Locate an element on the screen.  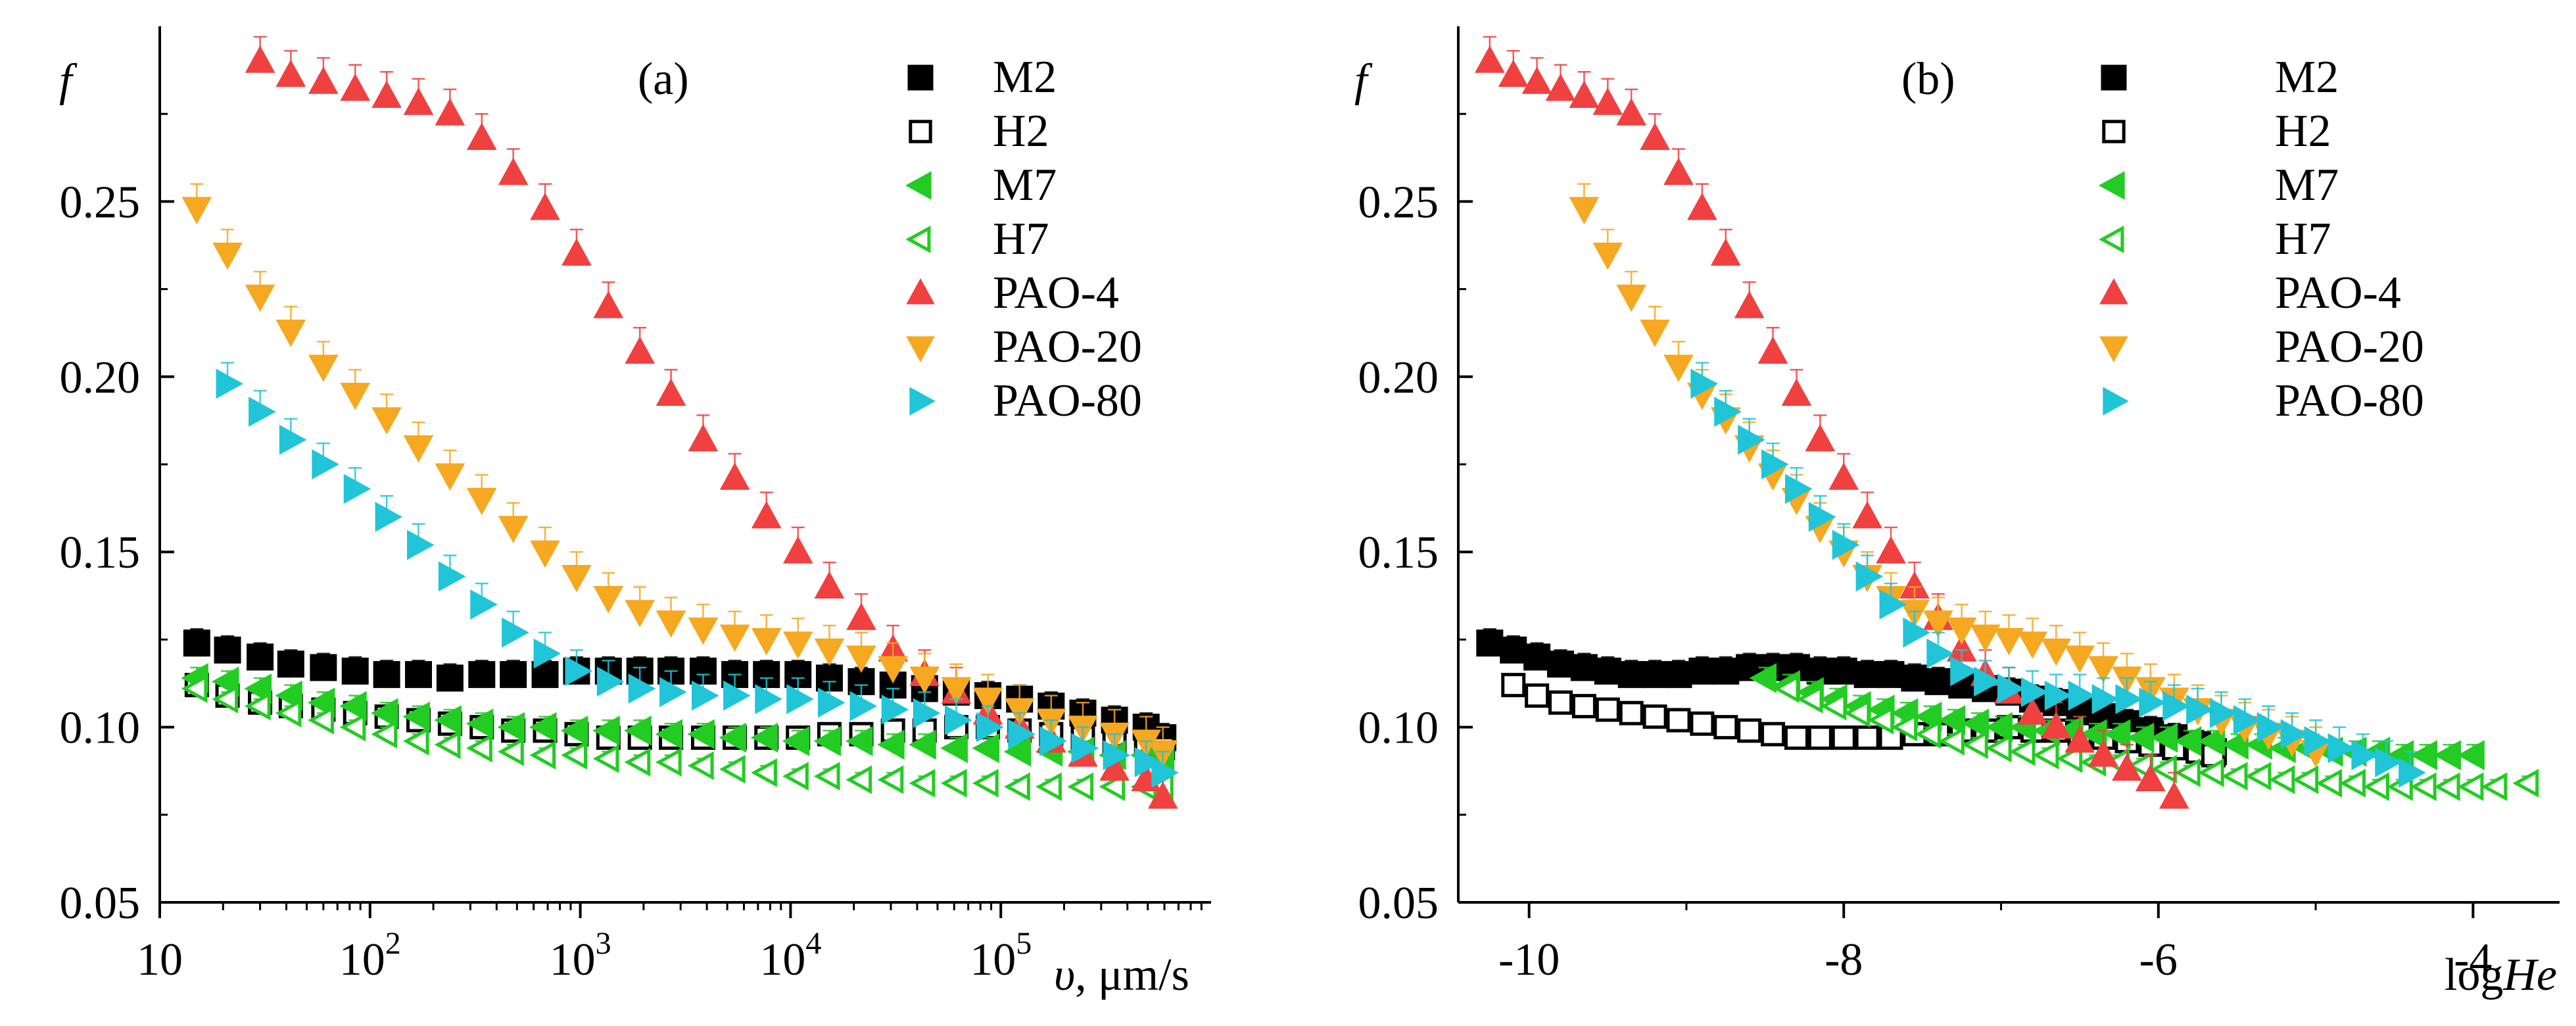
legend-label: PAO-20 is located at coordinates (1068, 347).